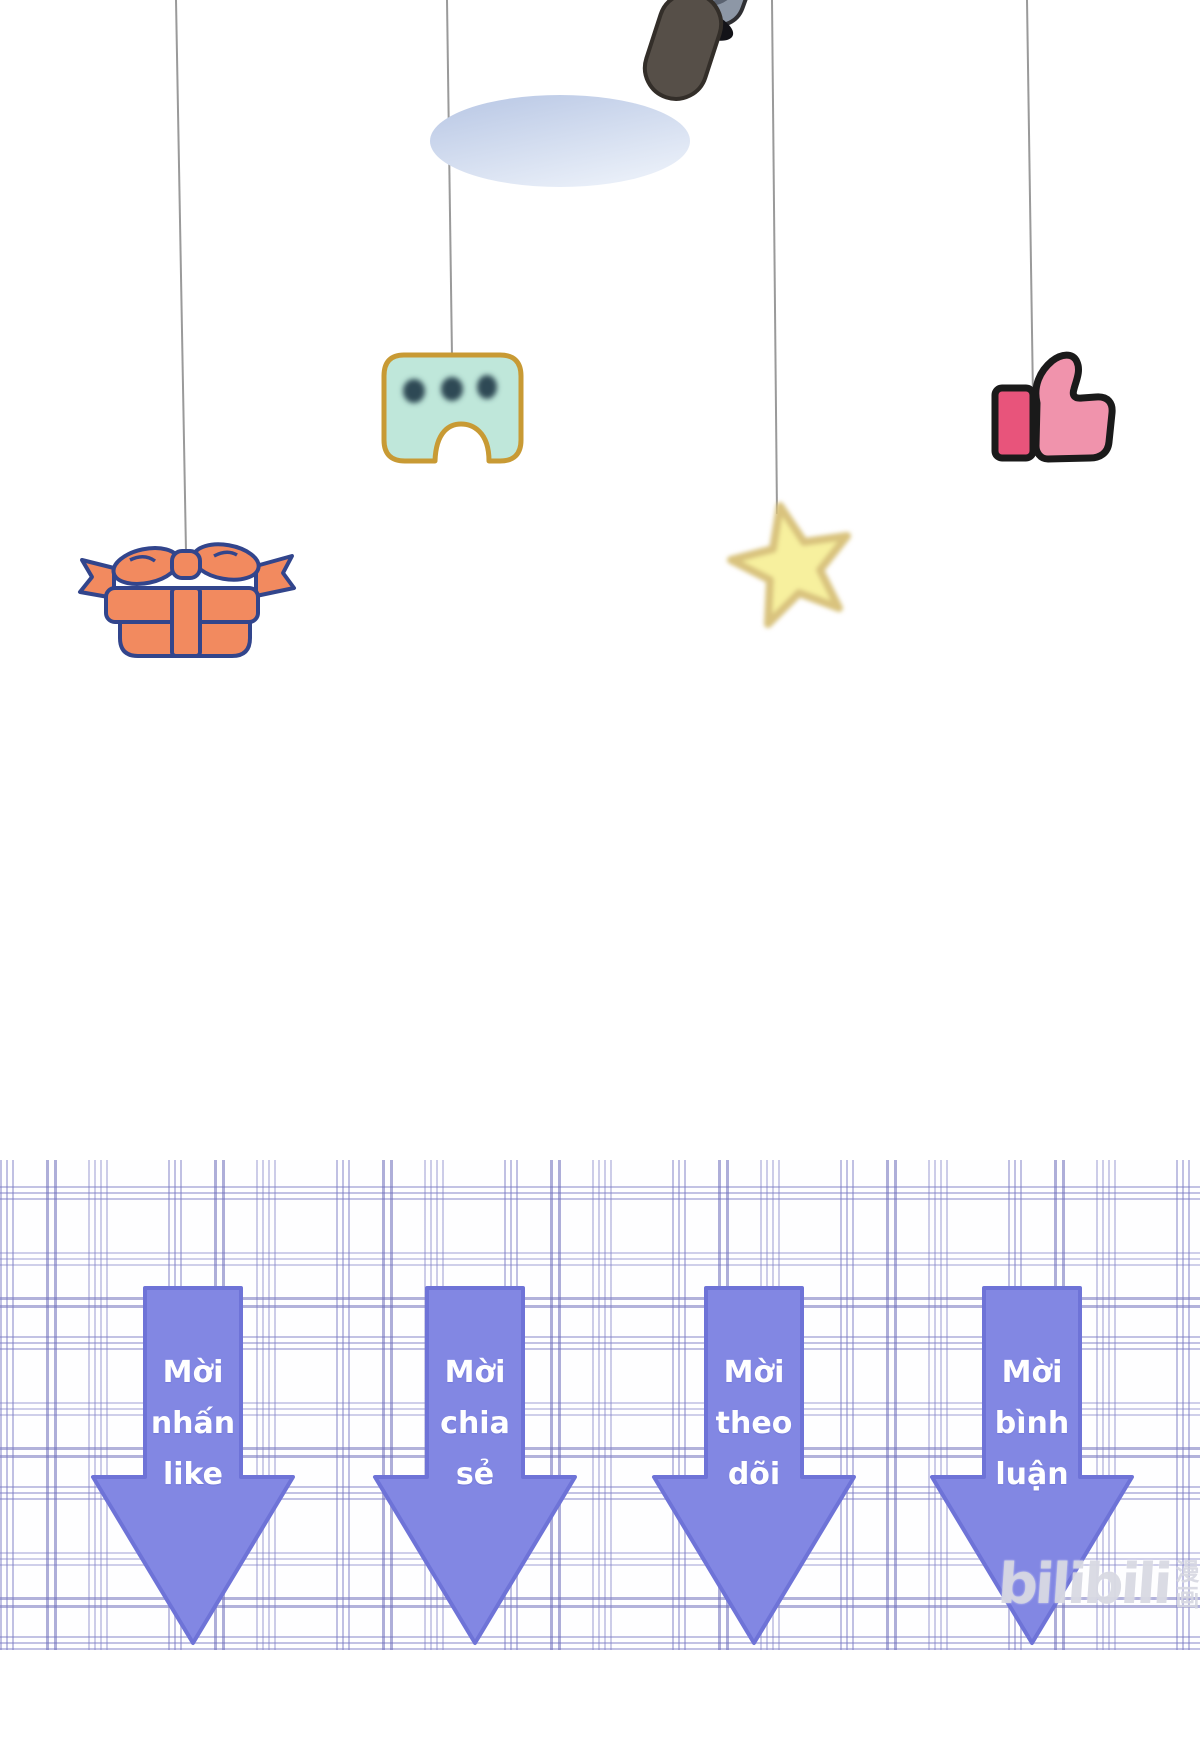 The width and height of the screenshot is (1200, 1763). I want to click on string-star, so click(774, 257).